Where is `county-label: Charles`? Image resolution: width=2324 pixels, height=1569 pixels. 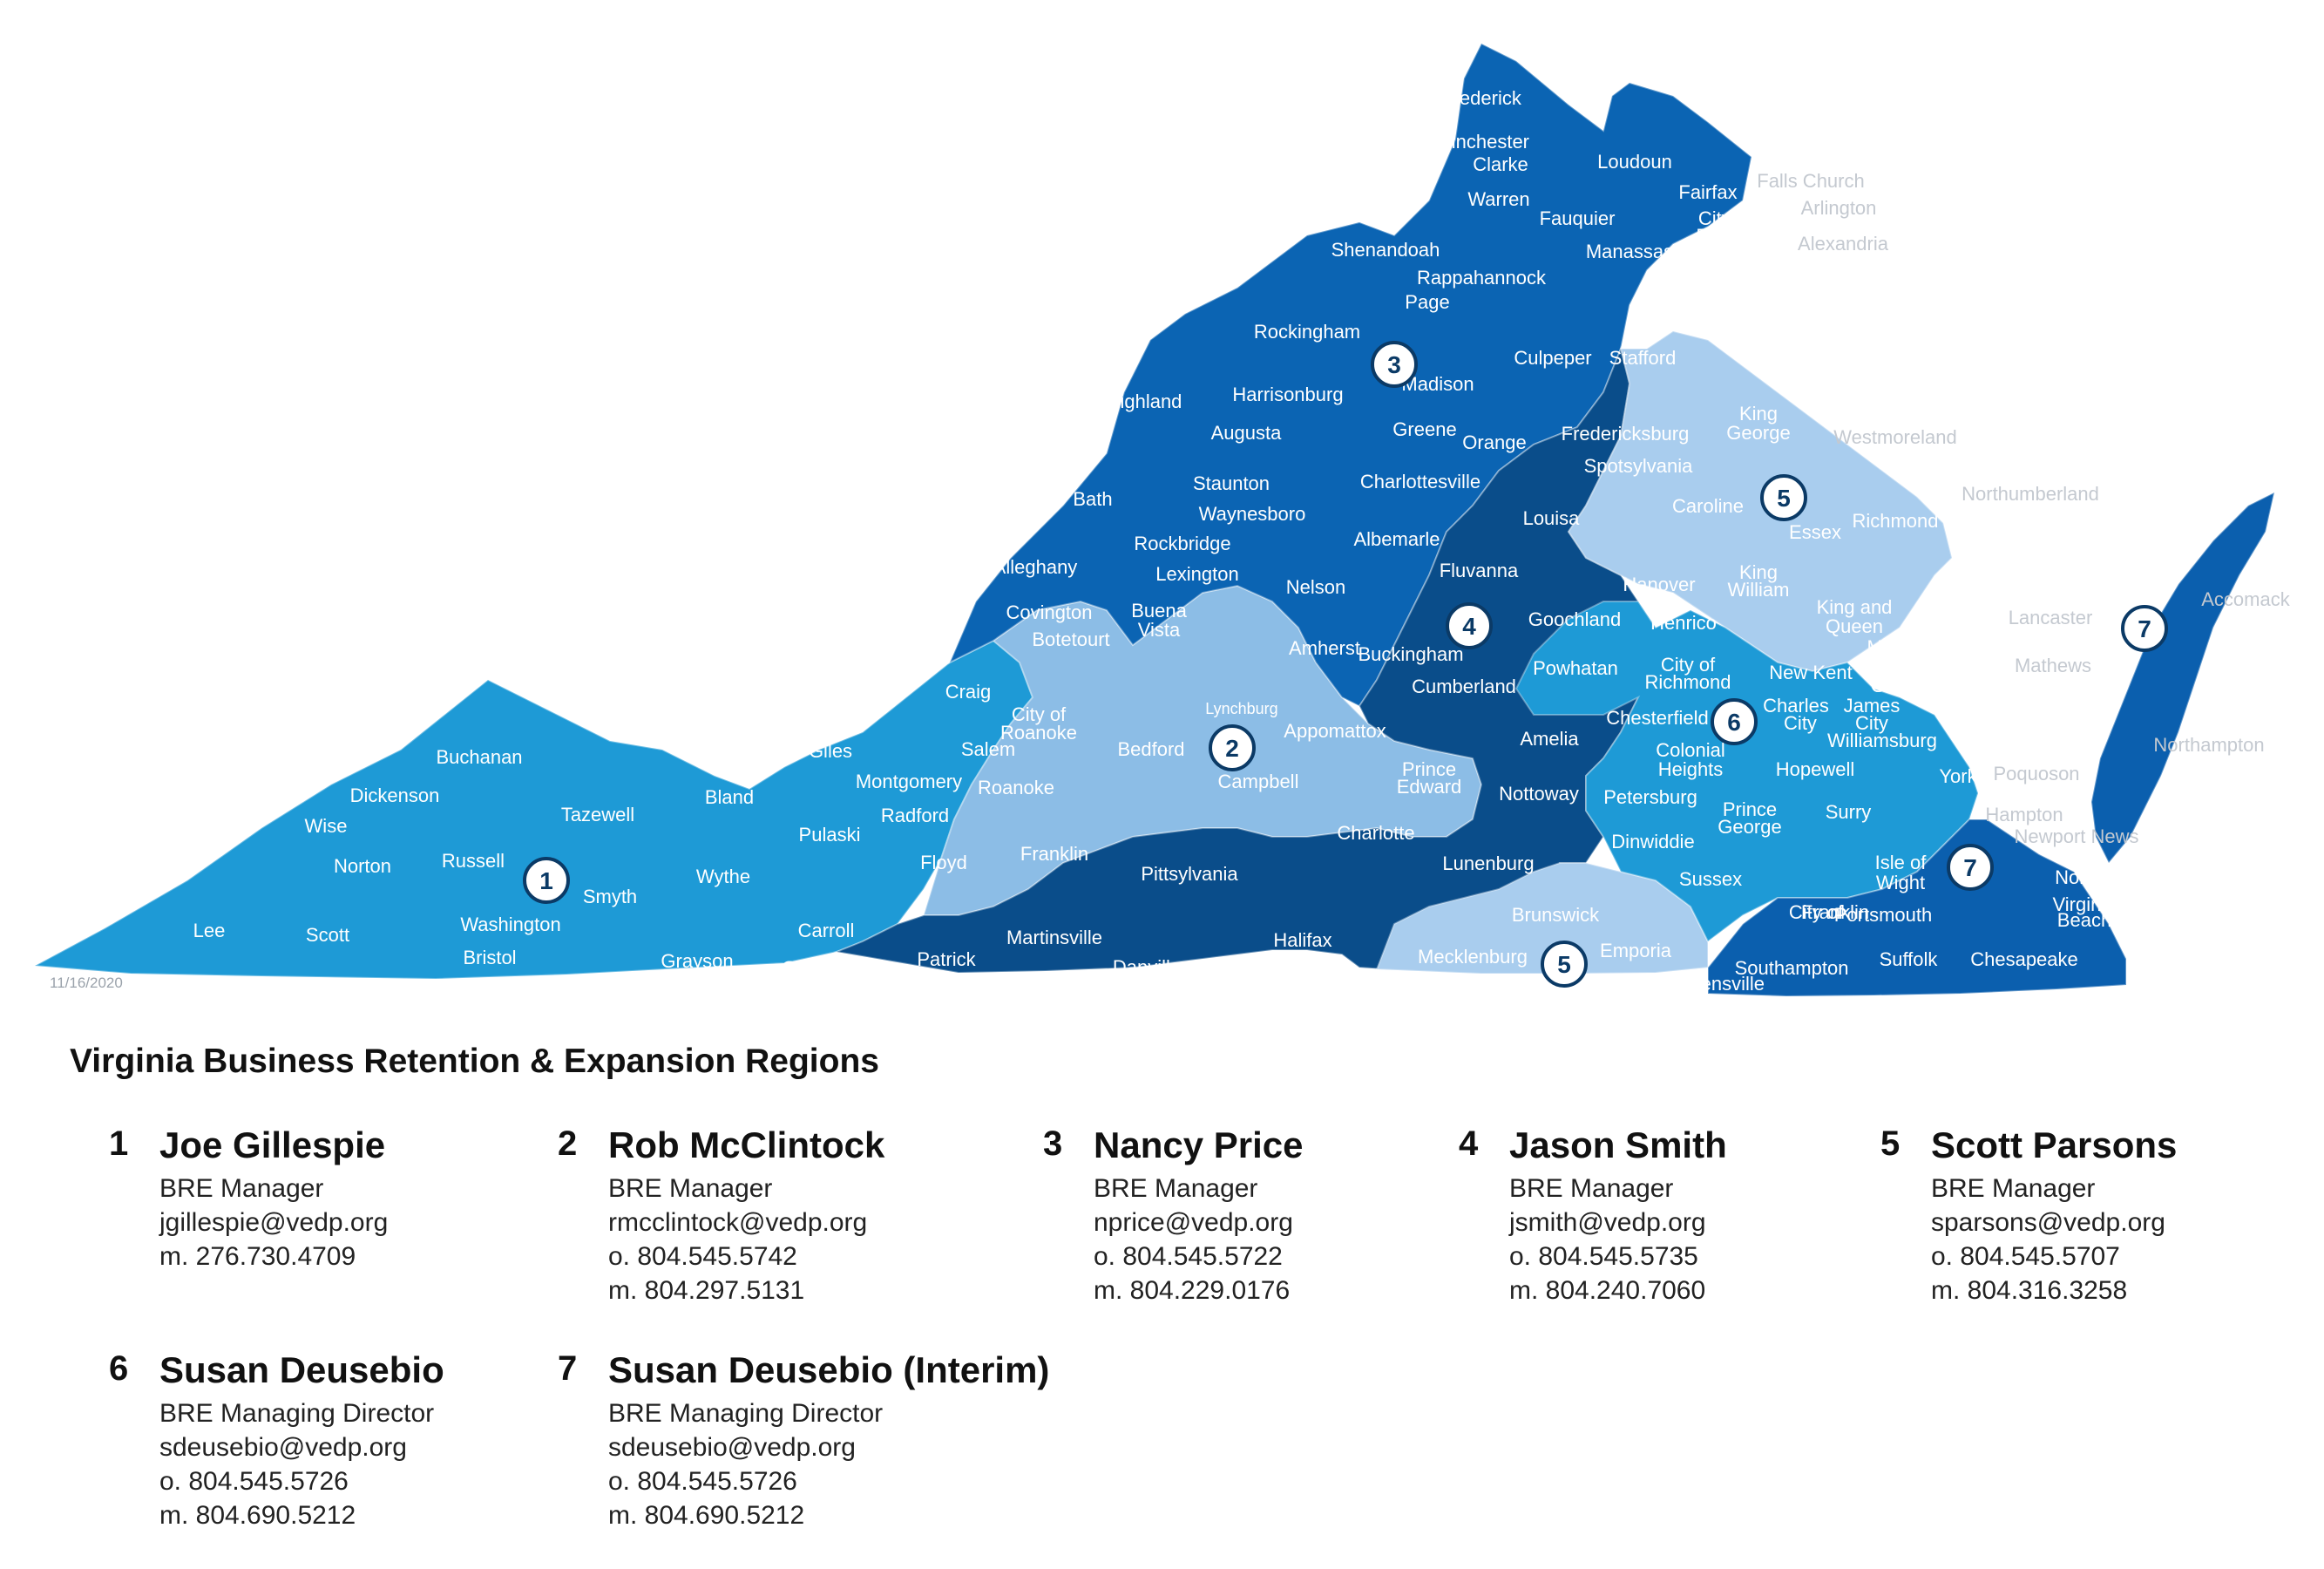
county-label: Charles is located at coordinates (1796, 706).